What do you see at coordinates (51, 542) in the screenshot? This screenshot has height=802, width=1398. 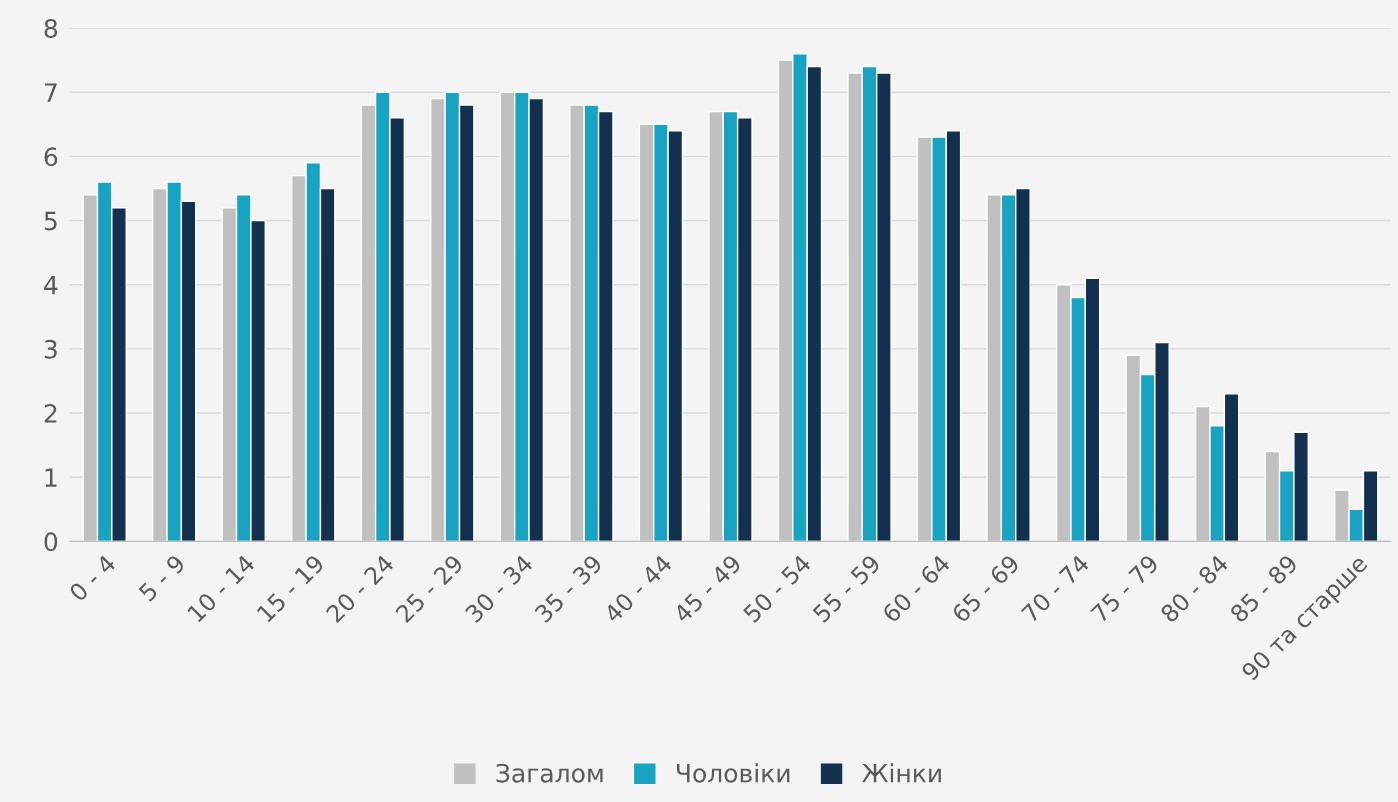 I see `y-tick-label: 0` at bounding box center [51, 542].